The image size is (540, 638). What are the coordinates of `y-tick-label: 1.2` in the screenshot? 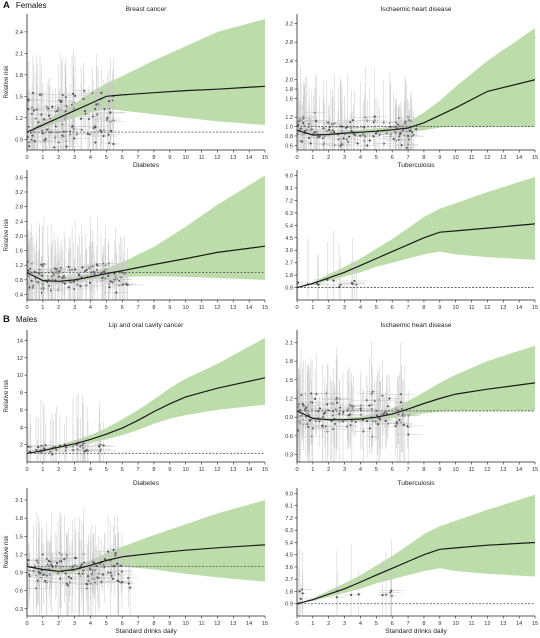 It's located at (289, 399).